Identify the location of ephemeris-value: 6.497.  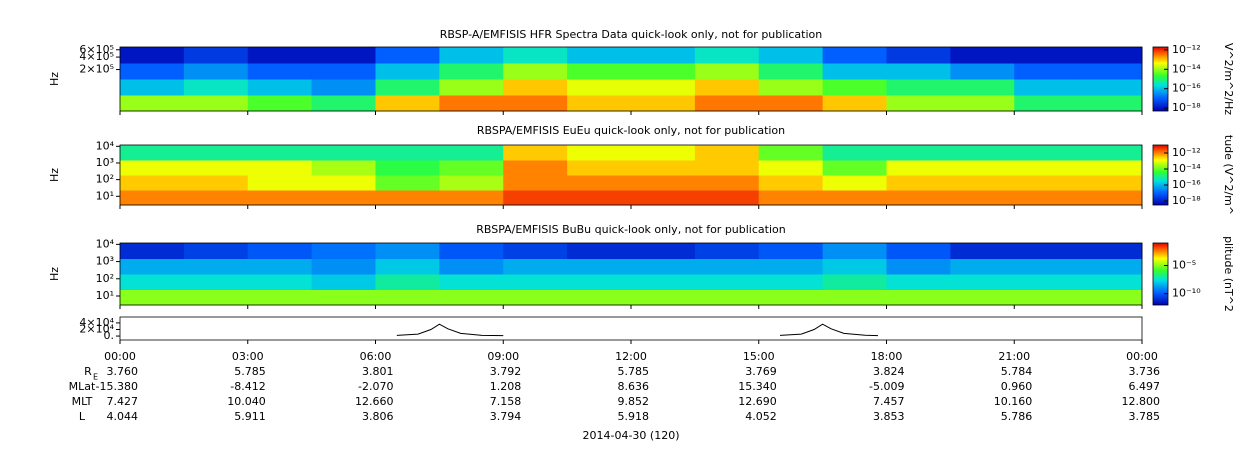
(1145, 386).